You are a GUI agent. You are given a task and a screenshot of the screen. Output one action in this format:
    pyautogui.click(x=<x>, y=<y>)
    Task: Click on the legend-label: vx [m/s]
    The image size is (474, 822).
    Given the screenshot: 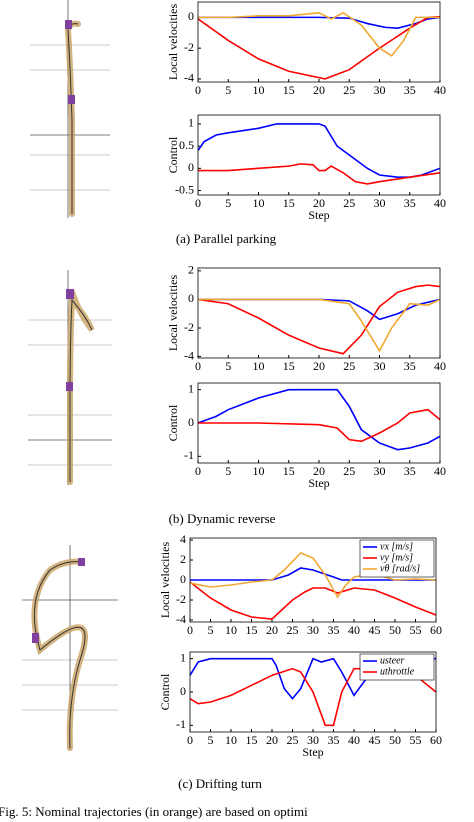 What is the action you would take?
    pyautogui.click(x=396, y=546)
    